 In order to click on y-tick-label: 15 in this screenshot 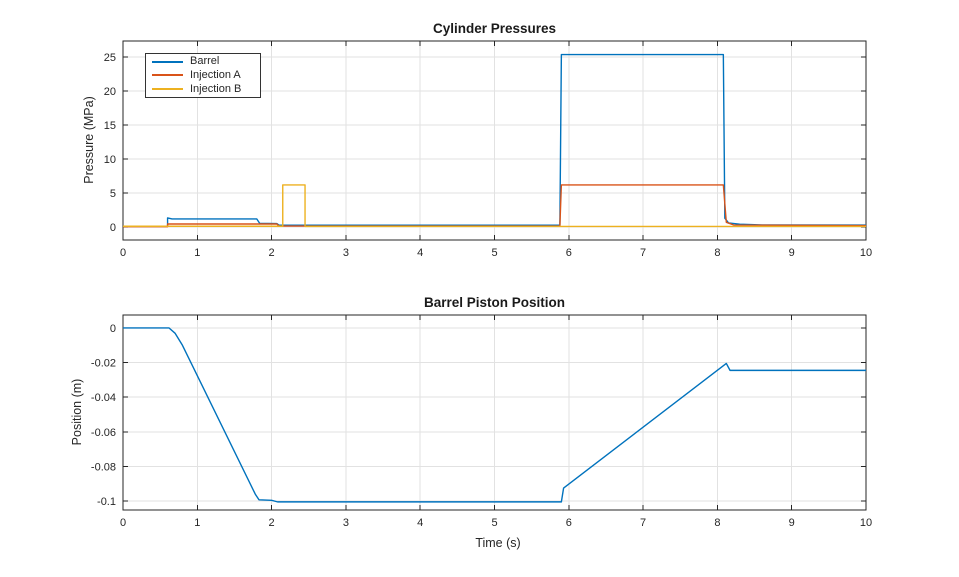, I will do `click(110, 126)`.